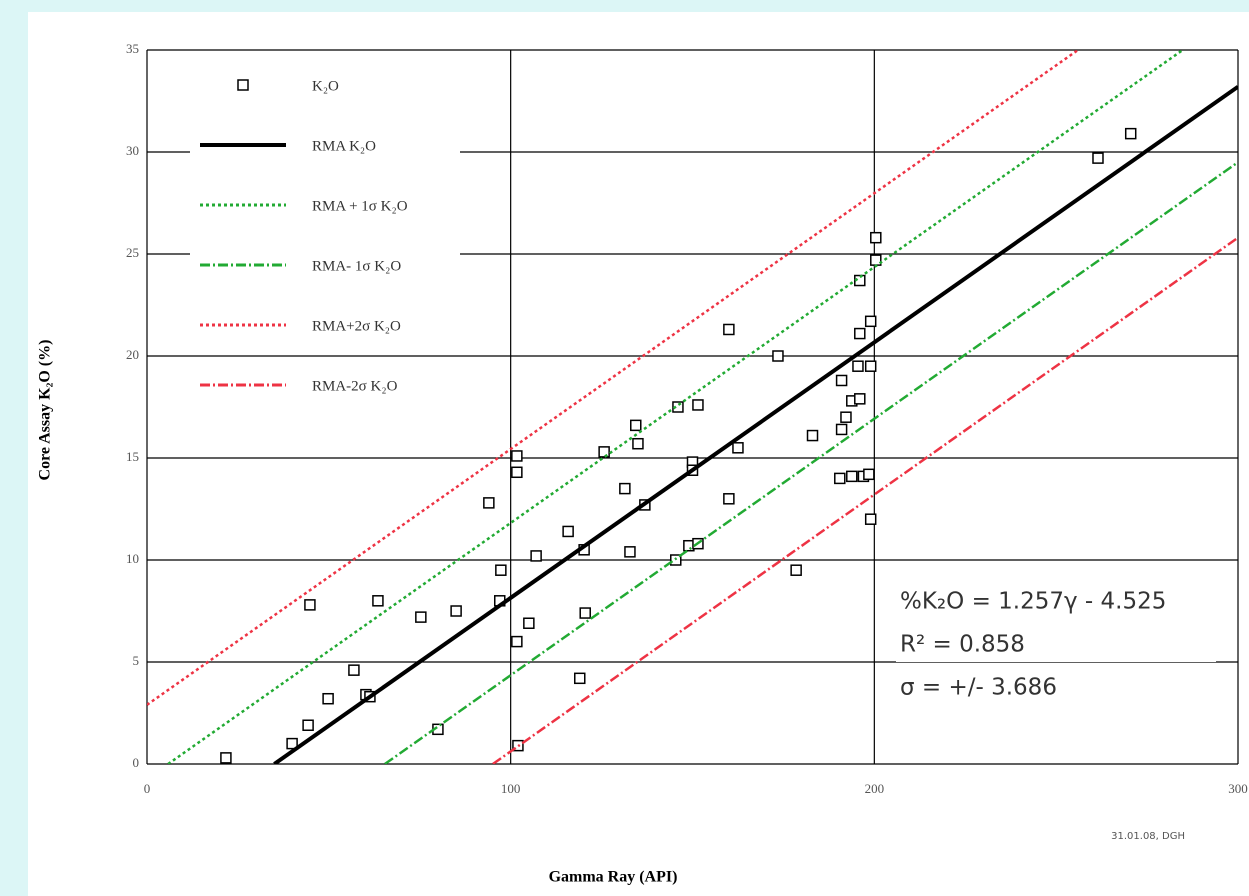 Image resolution: width=1249 pixels, height=896 pixels. What do you see at coordinates (132, 456) in the screenshot?
I see `y-tick-label: 15` at bounding box center [132, 456].